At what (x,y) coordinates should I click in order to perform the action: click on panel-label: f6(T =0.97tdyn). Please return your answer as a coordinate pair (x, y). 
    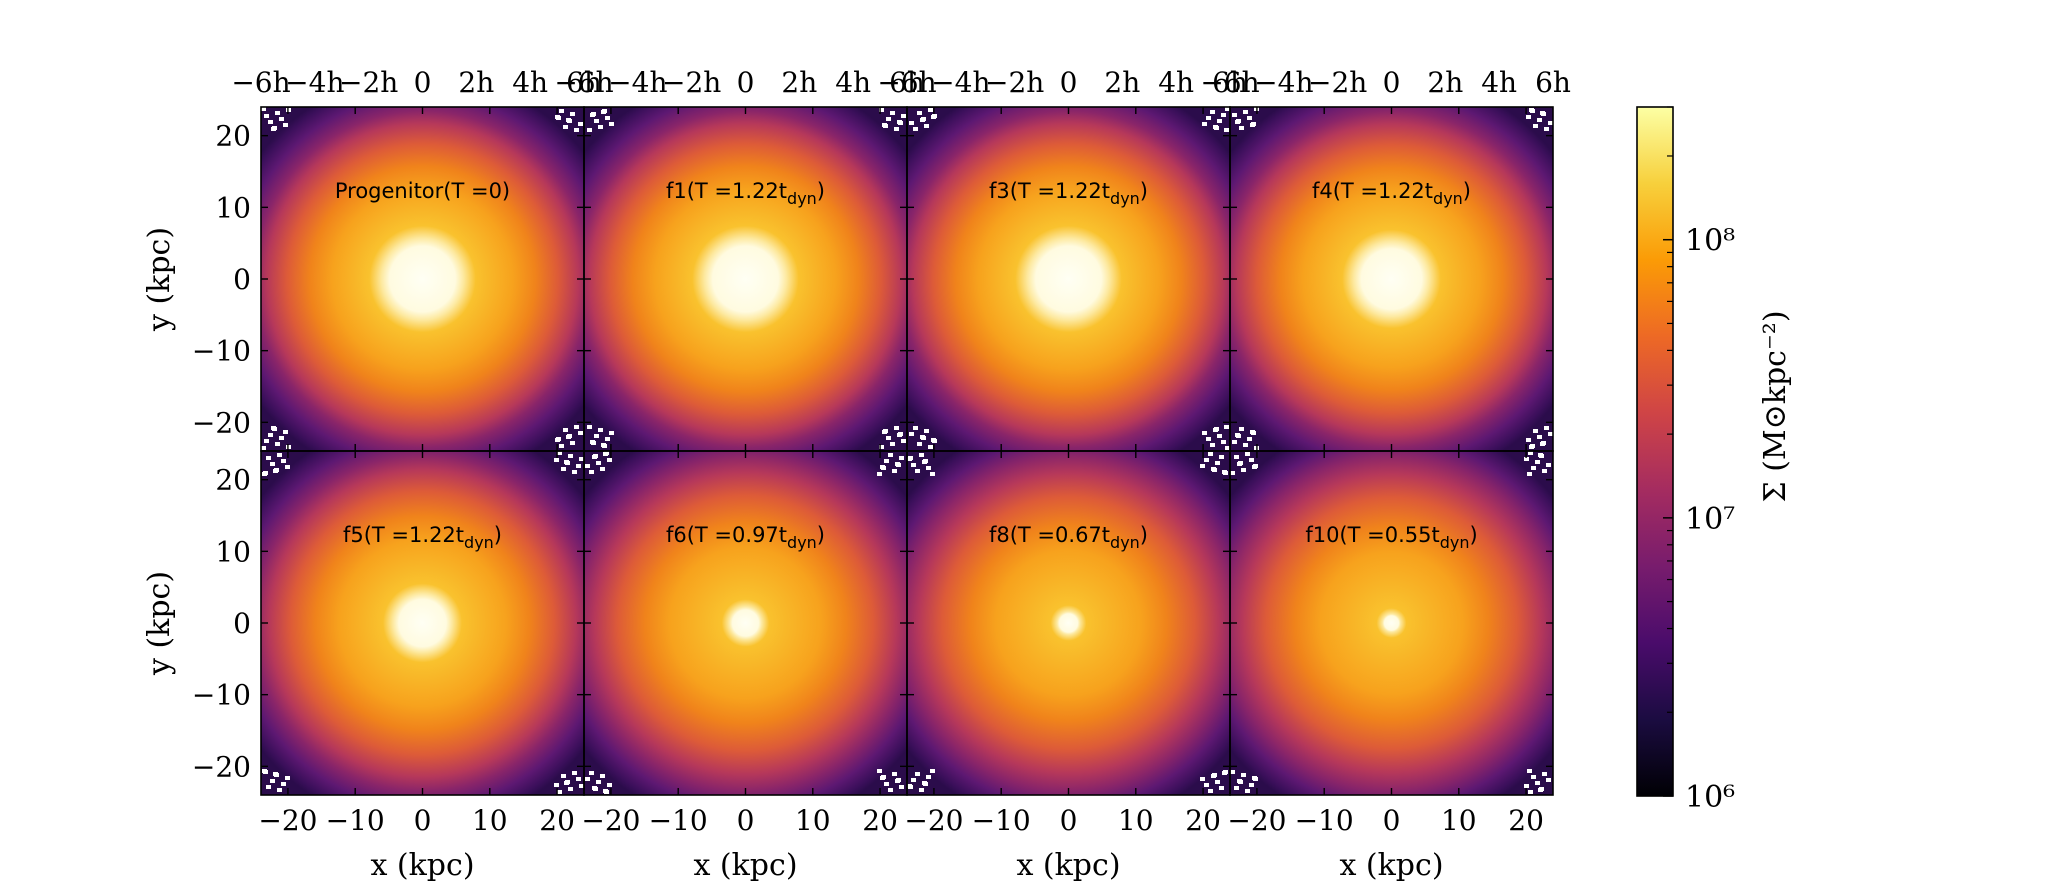
    Looking at the image, I should click on (745, 537).